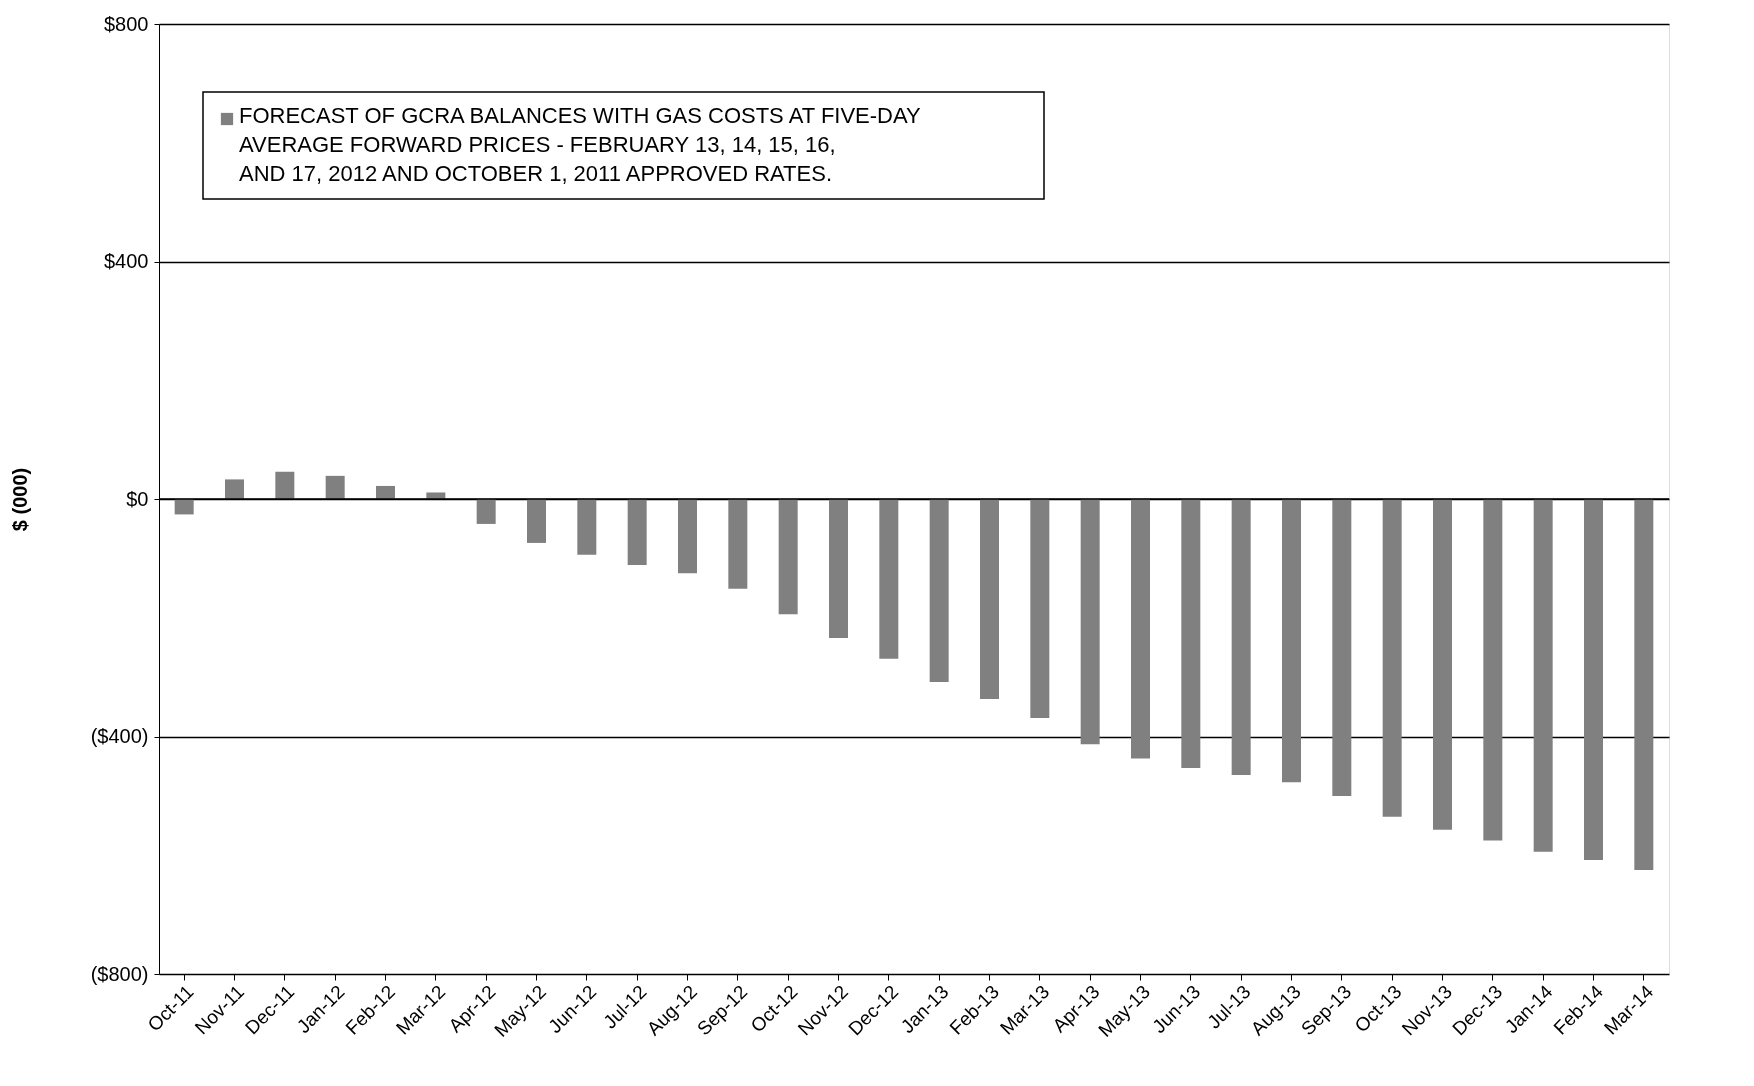 The width and height of the screenshot is (1754, 1086). What do you see at coordinates (126, 261) in the screenshot?
I see `y-tick-label: $400` at bounding box center [126, 261].